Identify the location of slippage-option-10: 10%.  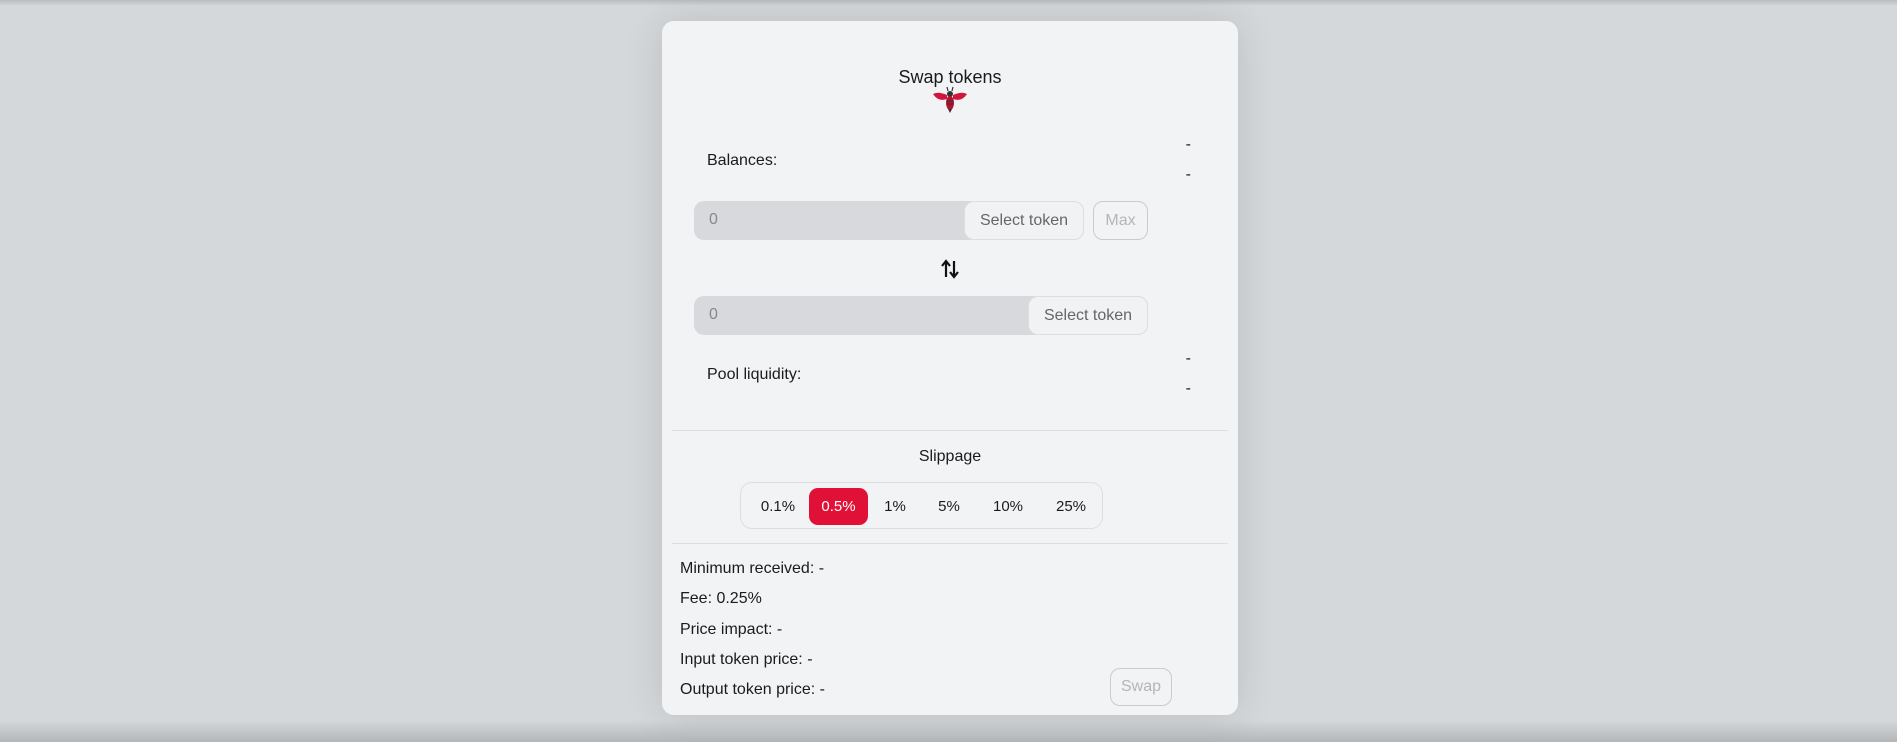
(1008, 506).